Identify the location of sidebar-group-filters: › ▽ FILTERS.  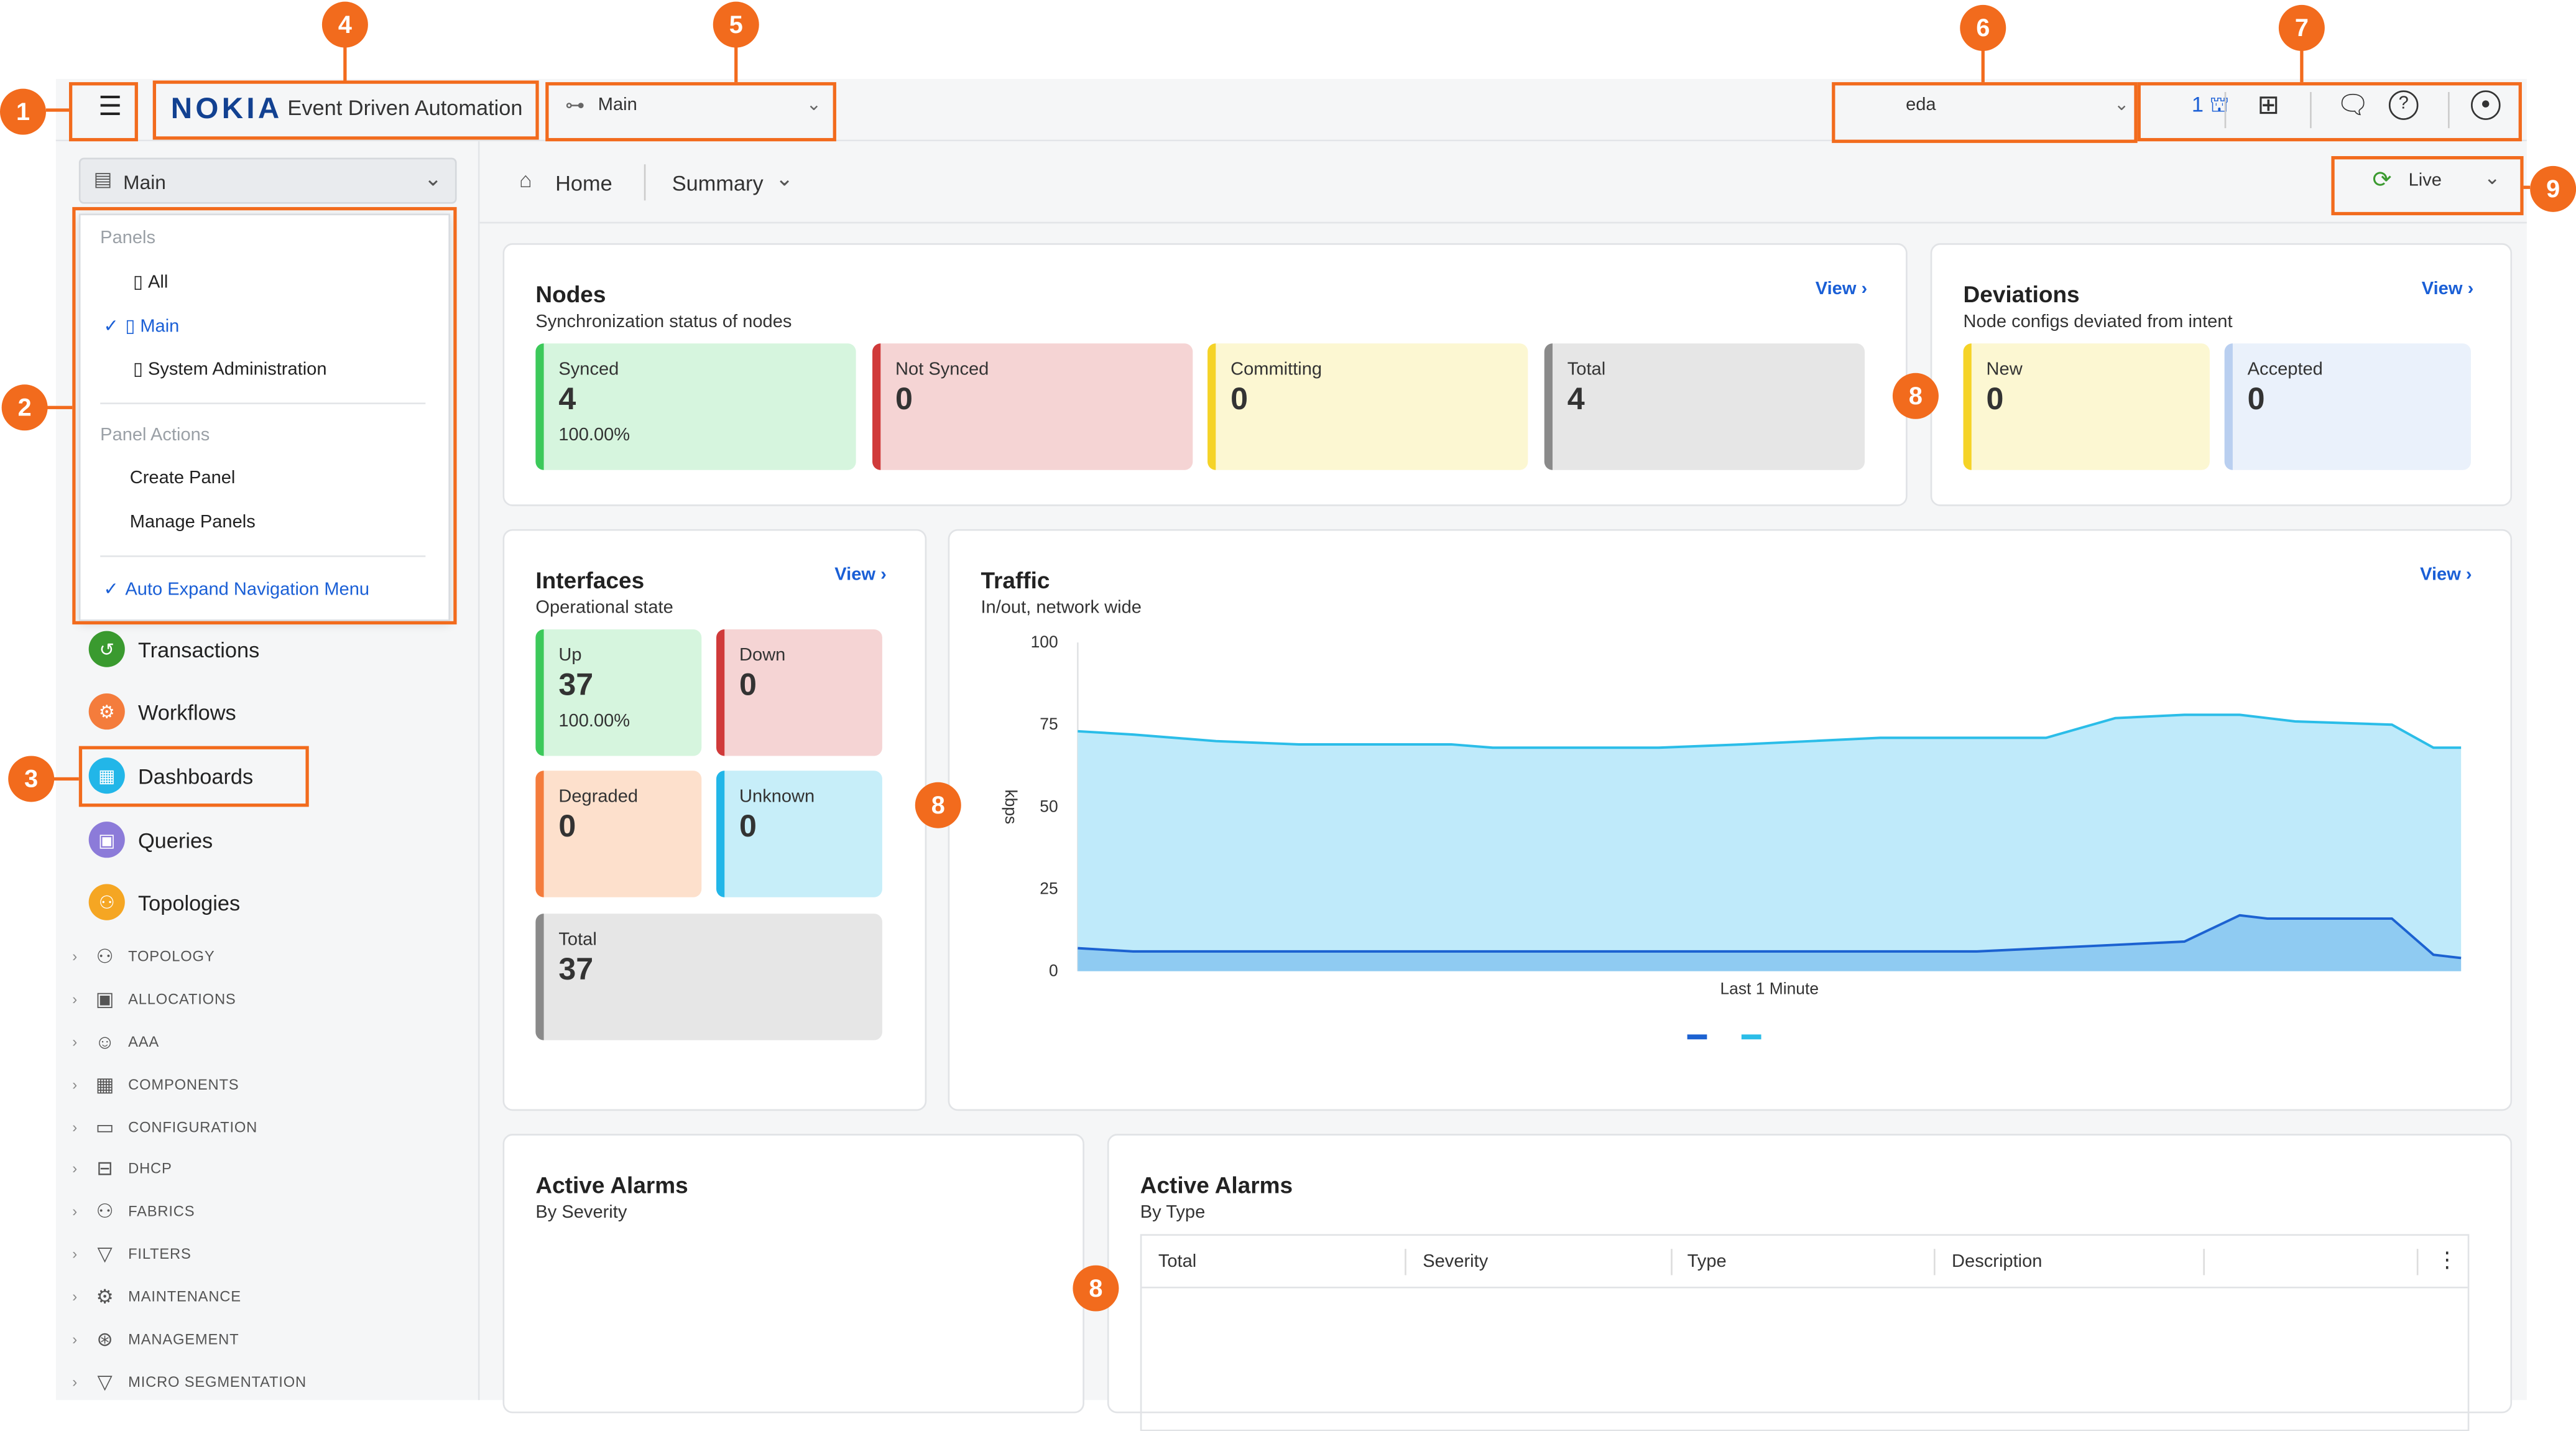
(131, 1254).